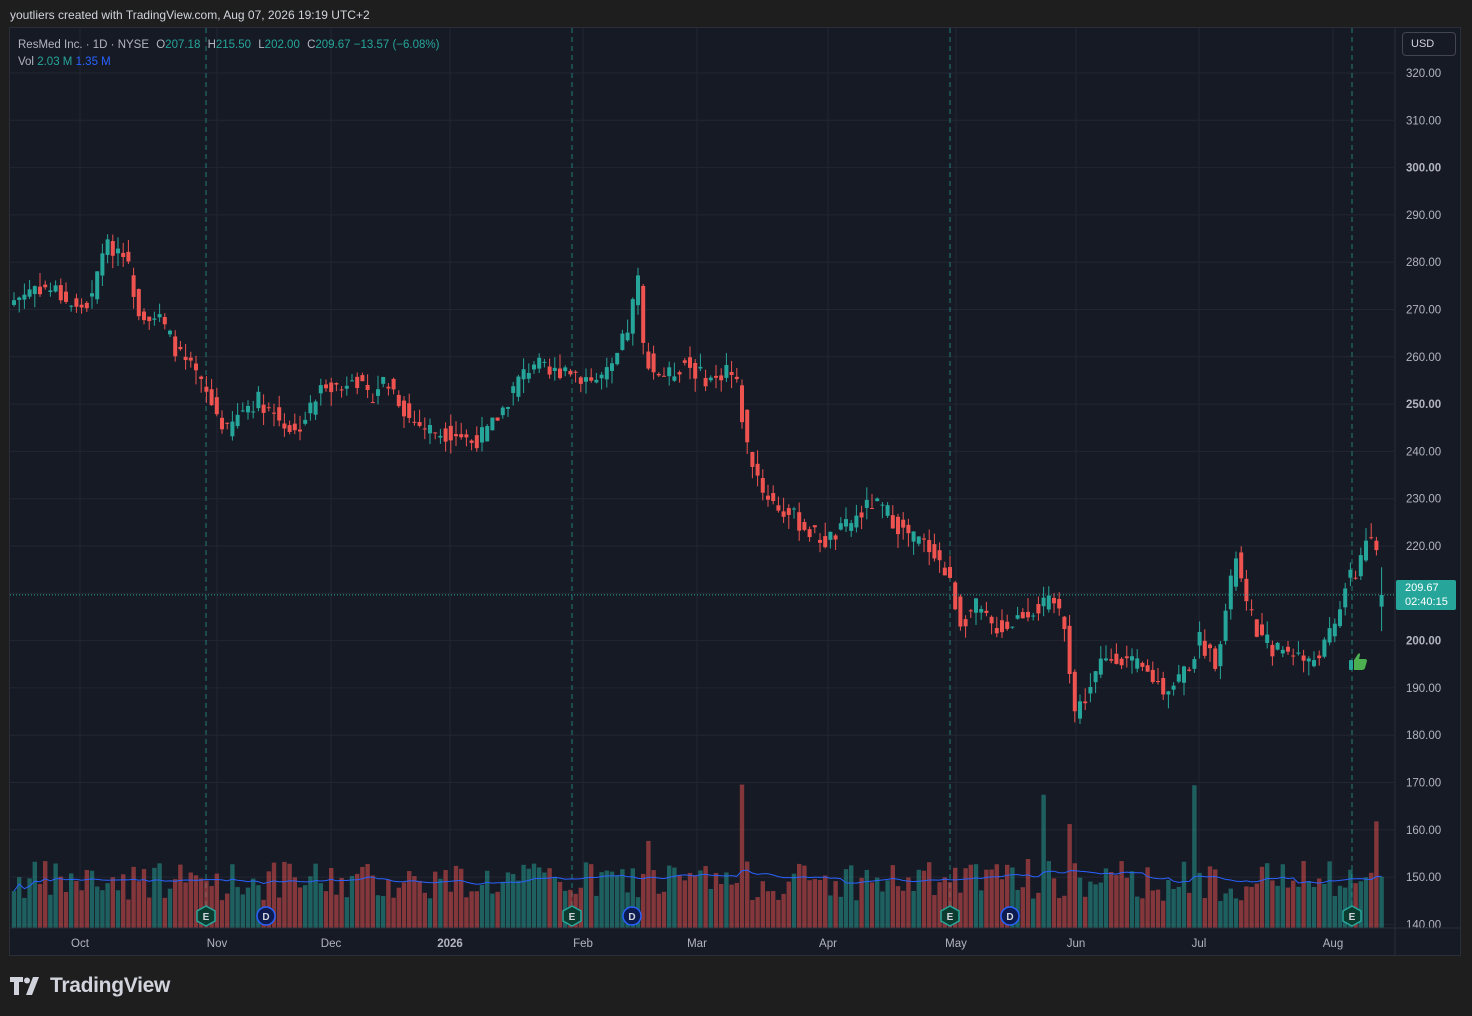  I want to click on legend-symbol: ResMed Inc. · 1D · NYSE, so click(84, 45).